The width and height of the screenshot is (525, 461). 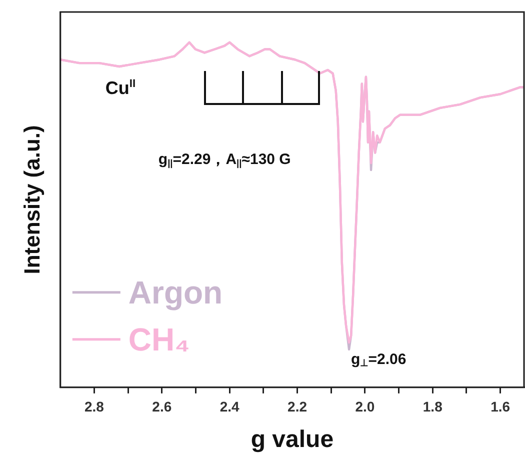 I want to click on annotation: g⊥=2.06, so click(x=378, y=359).